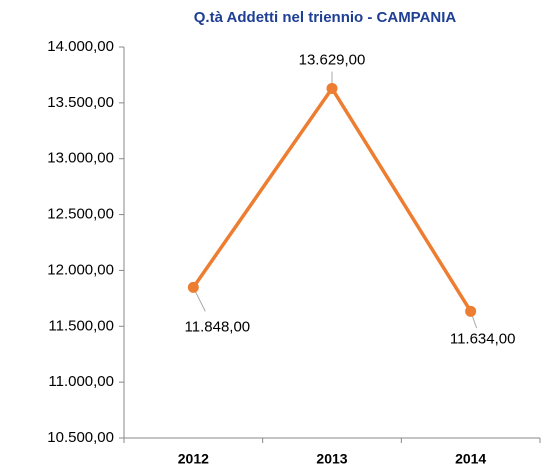 The width and height of the screenshot is (547, 468). I want to click on chart-title: Q.tà Addetti nel triennio - CAMPANIA, so click(325, 17).